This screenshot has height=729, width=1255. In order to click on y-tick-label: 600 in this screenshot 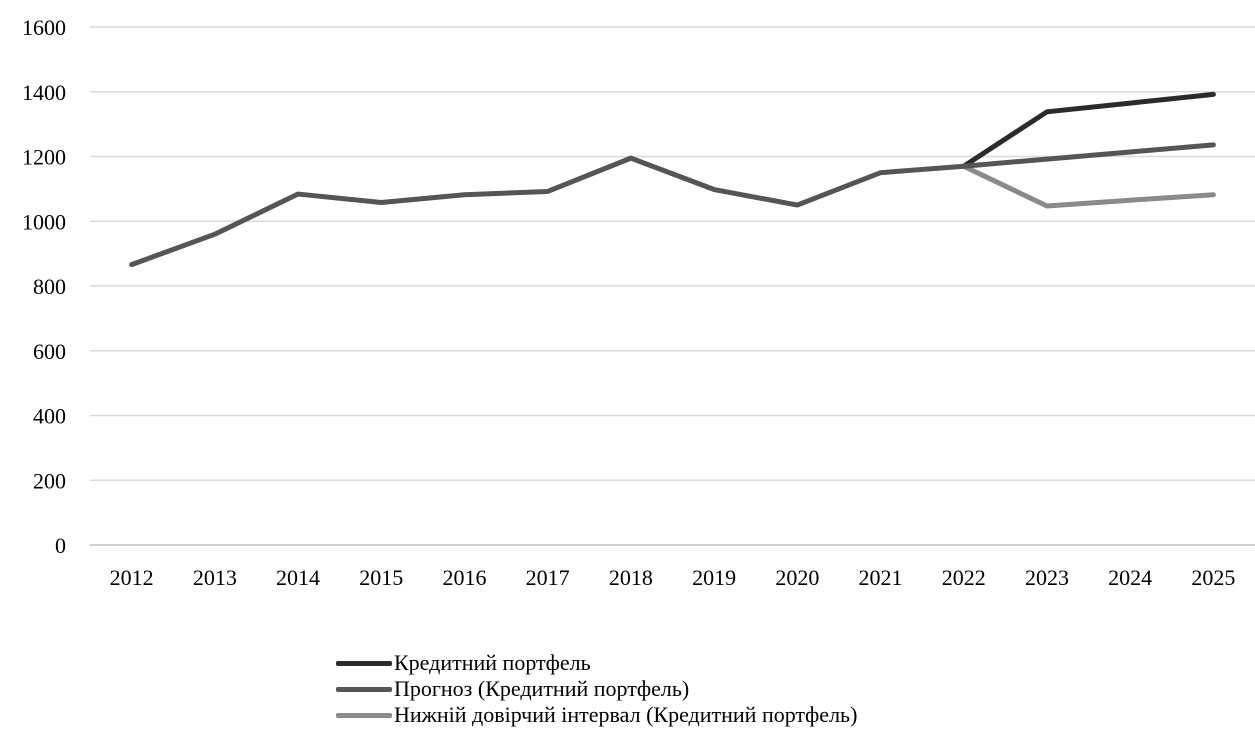, I will do `click(49, 351)`.